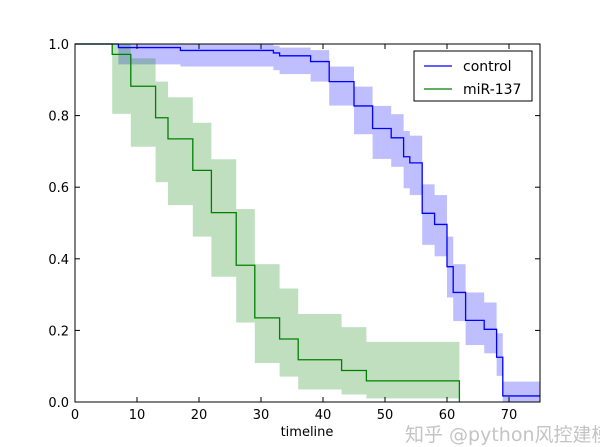 This screenshot has height=447, width=600. Describe the element at coordinates (58, 260) in the screenshot. I see `y-tick-label: 0.4` at that location.